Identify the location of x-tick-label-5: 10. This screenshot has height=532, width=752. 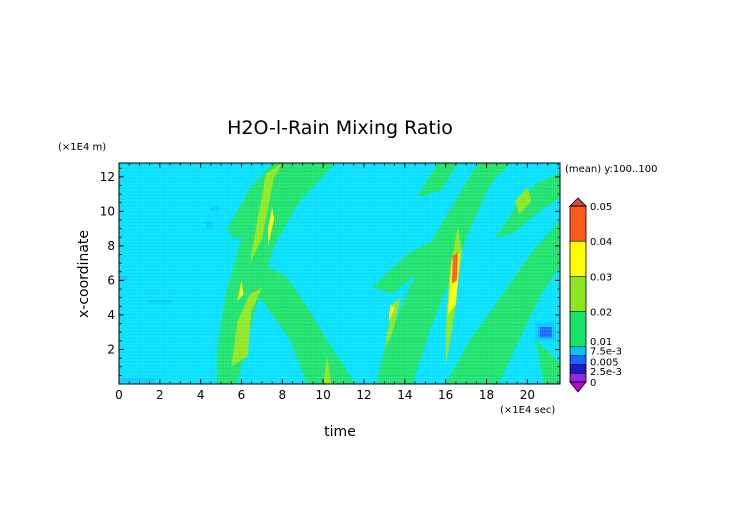
(323, 395).